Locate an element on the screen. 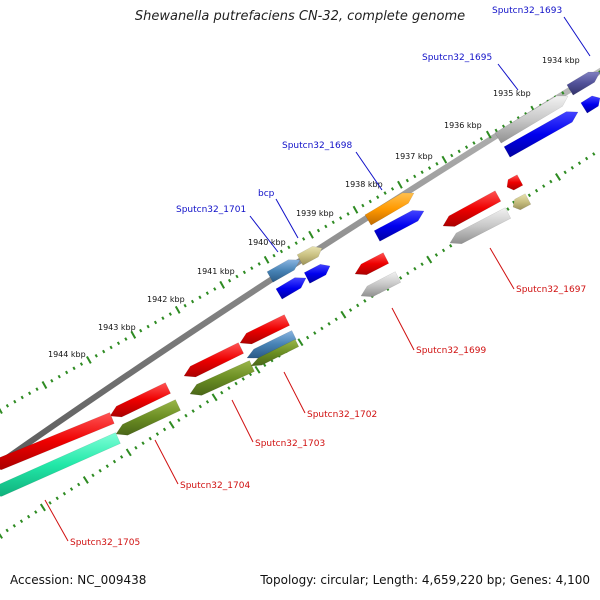 Image resolution: width=600 pixels, height=600 pixels. accession-text: Accession: NC_009438 is located at coordinates (78, 580).